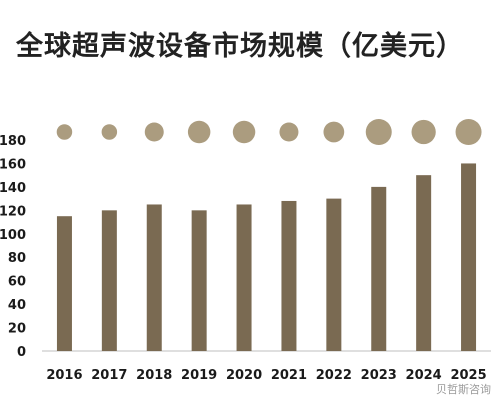 This screenshot has width=499, height=401. I want to click on y-tick-label: 20, so click(17, 329).